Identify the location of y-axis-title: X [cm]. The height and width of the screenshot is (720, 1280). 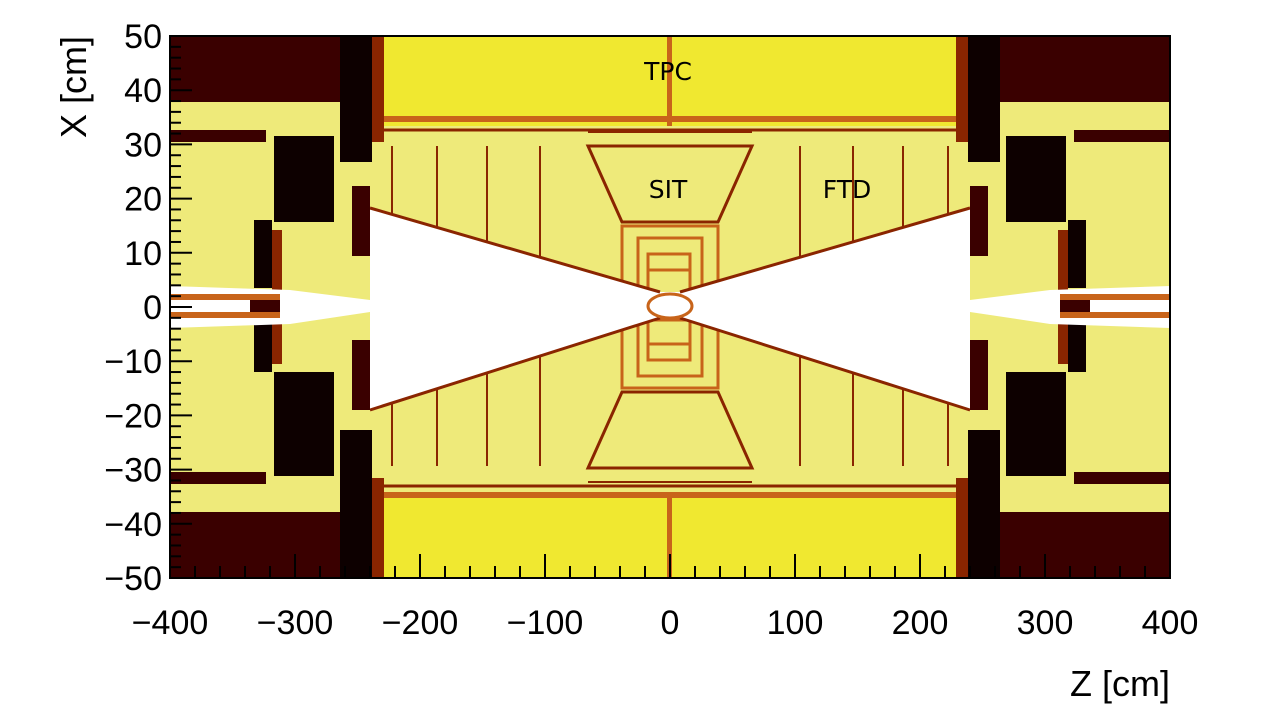
(73, 87).